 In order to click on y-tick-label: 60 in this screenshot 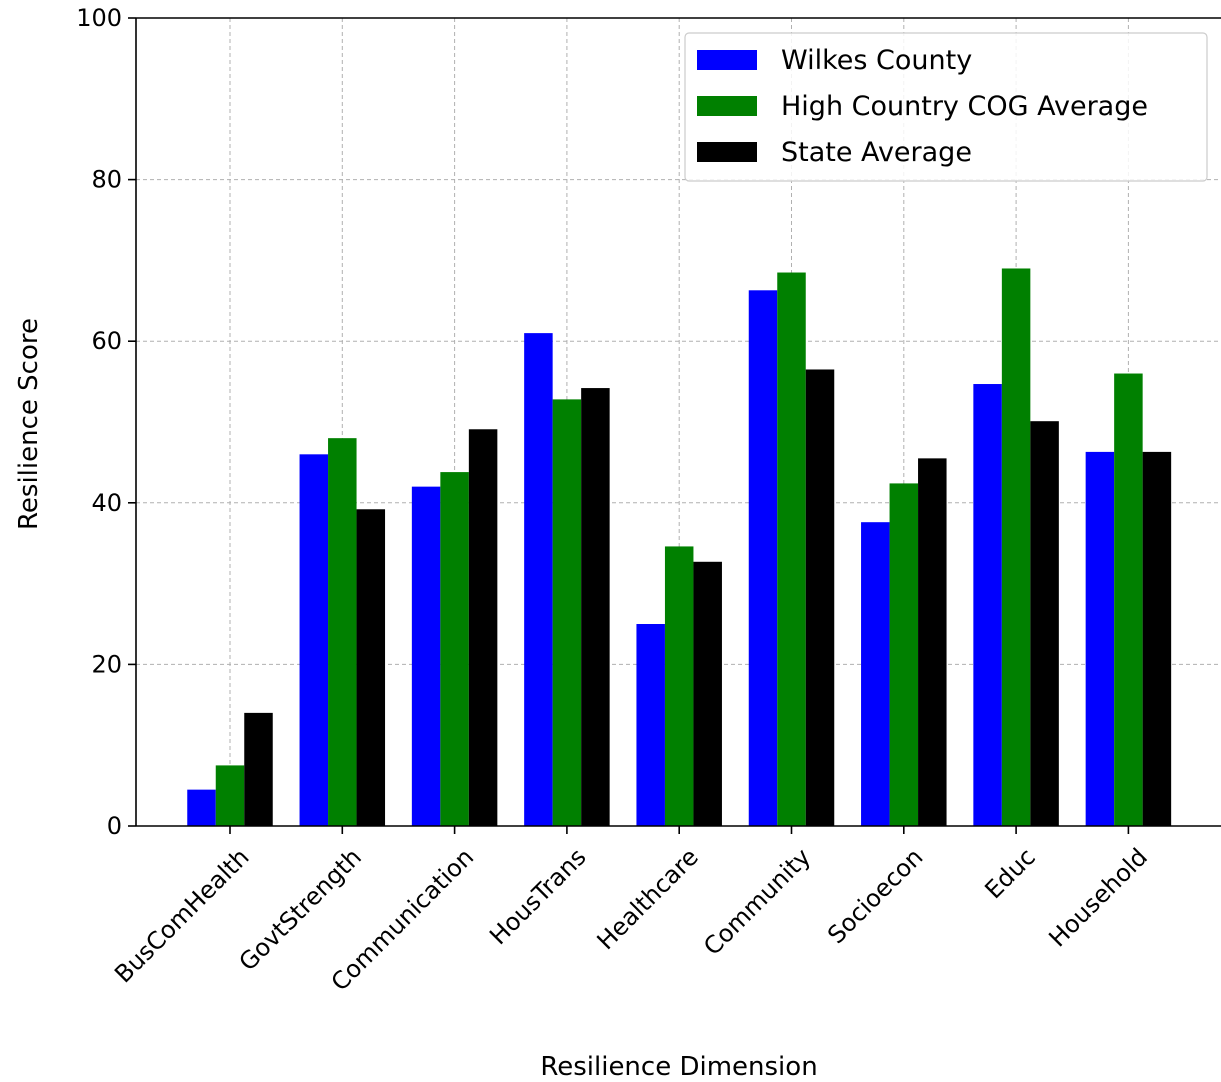, I will do `click(106, 341)`.